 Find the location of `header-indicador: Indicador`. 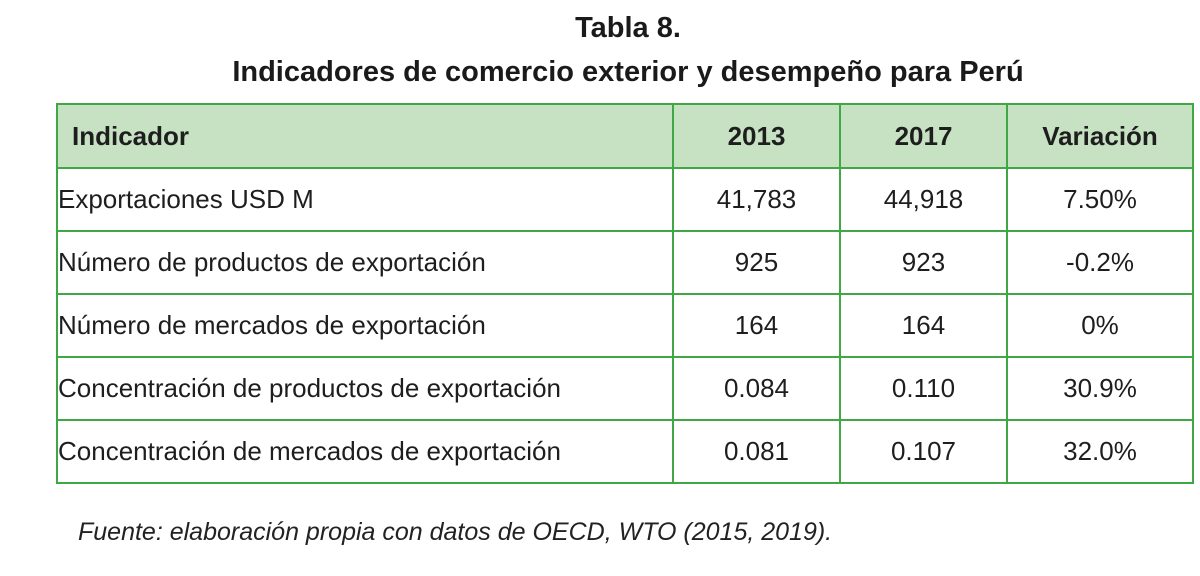

header-indicador: Indicador is located at coordinates (365, 136).